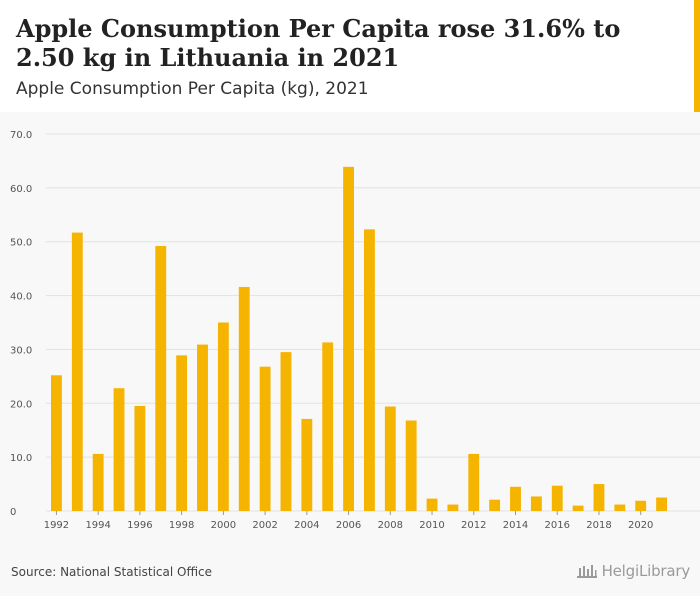 This screenshot has width=700, height=596. What do you see at coordinates (139, 525) in the screenshot?
I see `x-tick-label: 1996` at bounding box center [139, 525].